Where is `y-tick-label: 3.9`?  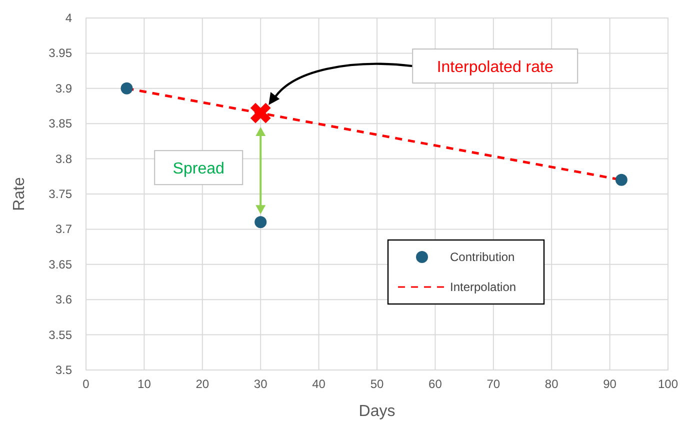 y-tick-label: 3.9 is located at coordinates (63, 88).